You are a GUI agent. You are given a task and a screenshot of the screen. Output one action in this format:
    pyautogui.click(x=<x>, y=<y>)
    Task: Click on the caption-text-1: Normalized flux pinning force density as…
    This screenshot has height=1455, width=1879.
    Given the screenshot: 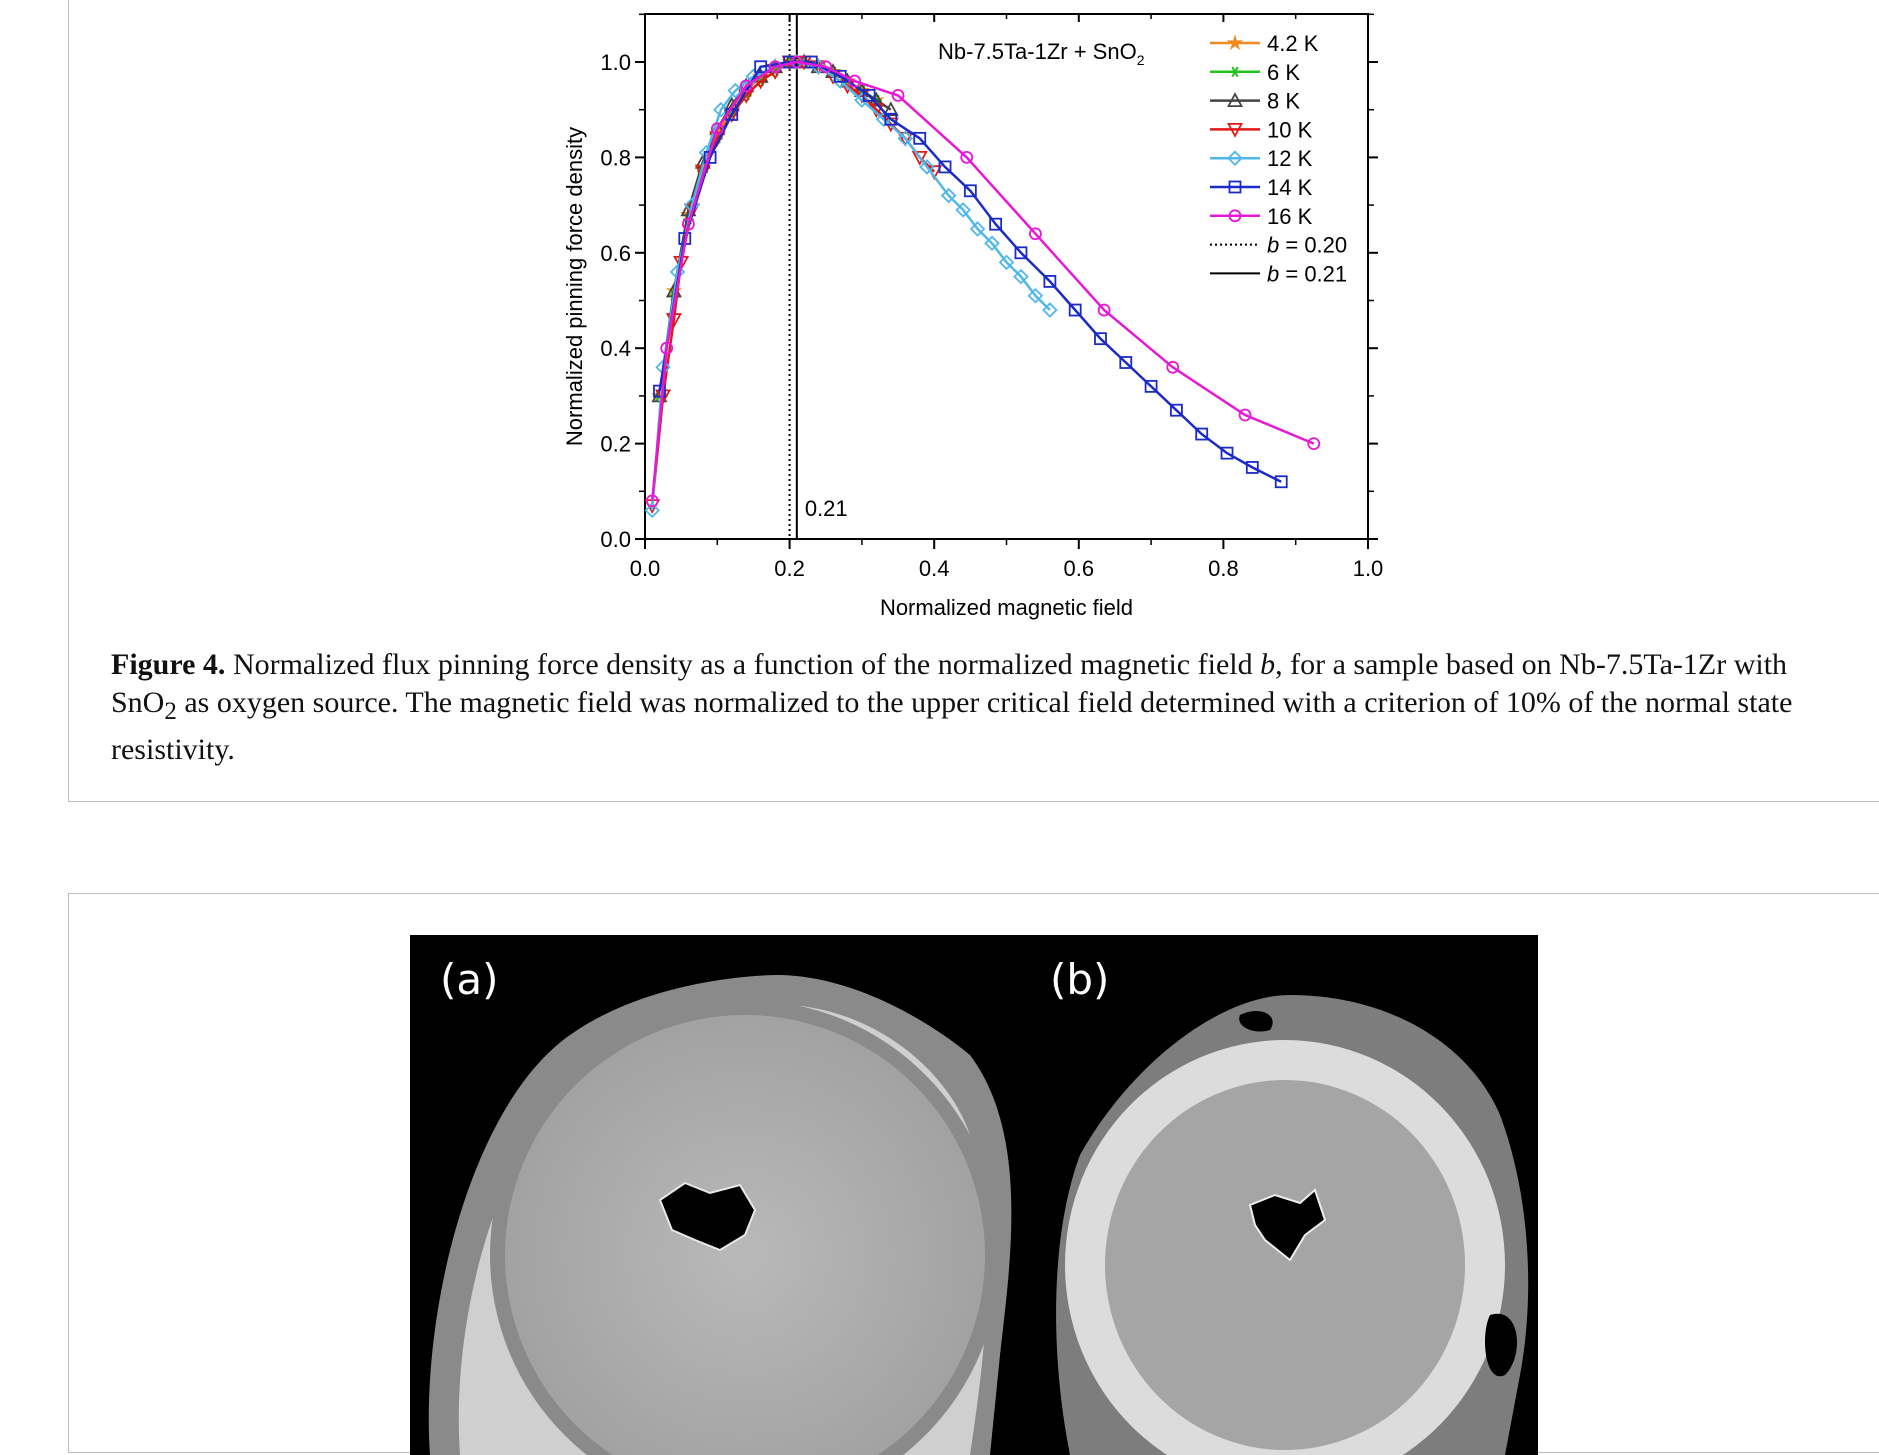 What is the action you would take?
    pyautogui.click(x=743, y=664)
    